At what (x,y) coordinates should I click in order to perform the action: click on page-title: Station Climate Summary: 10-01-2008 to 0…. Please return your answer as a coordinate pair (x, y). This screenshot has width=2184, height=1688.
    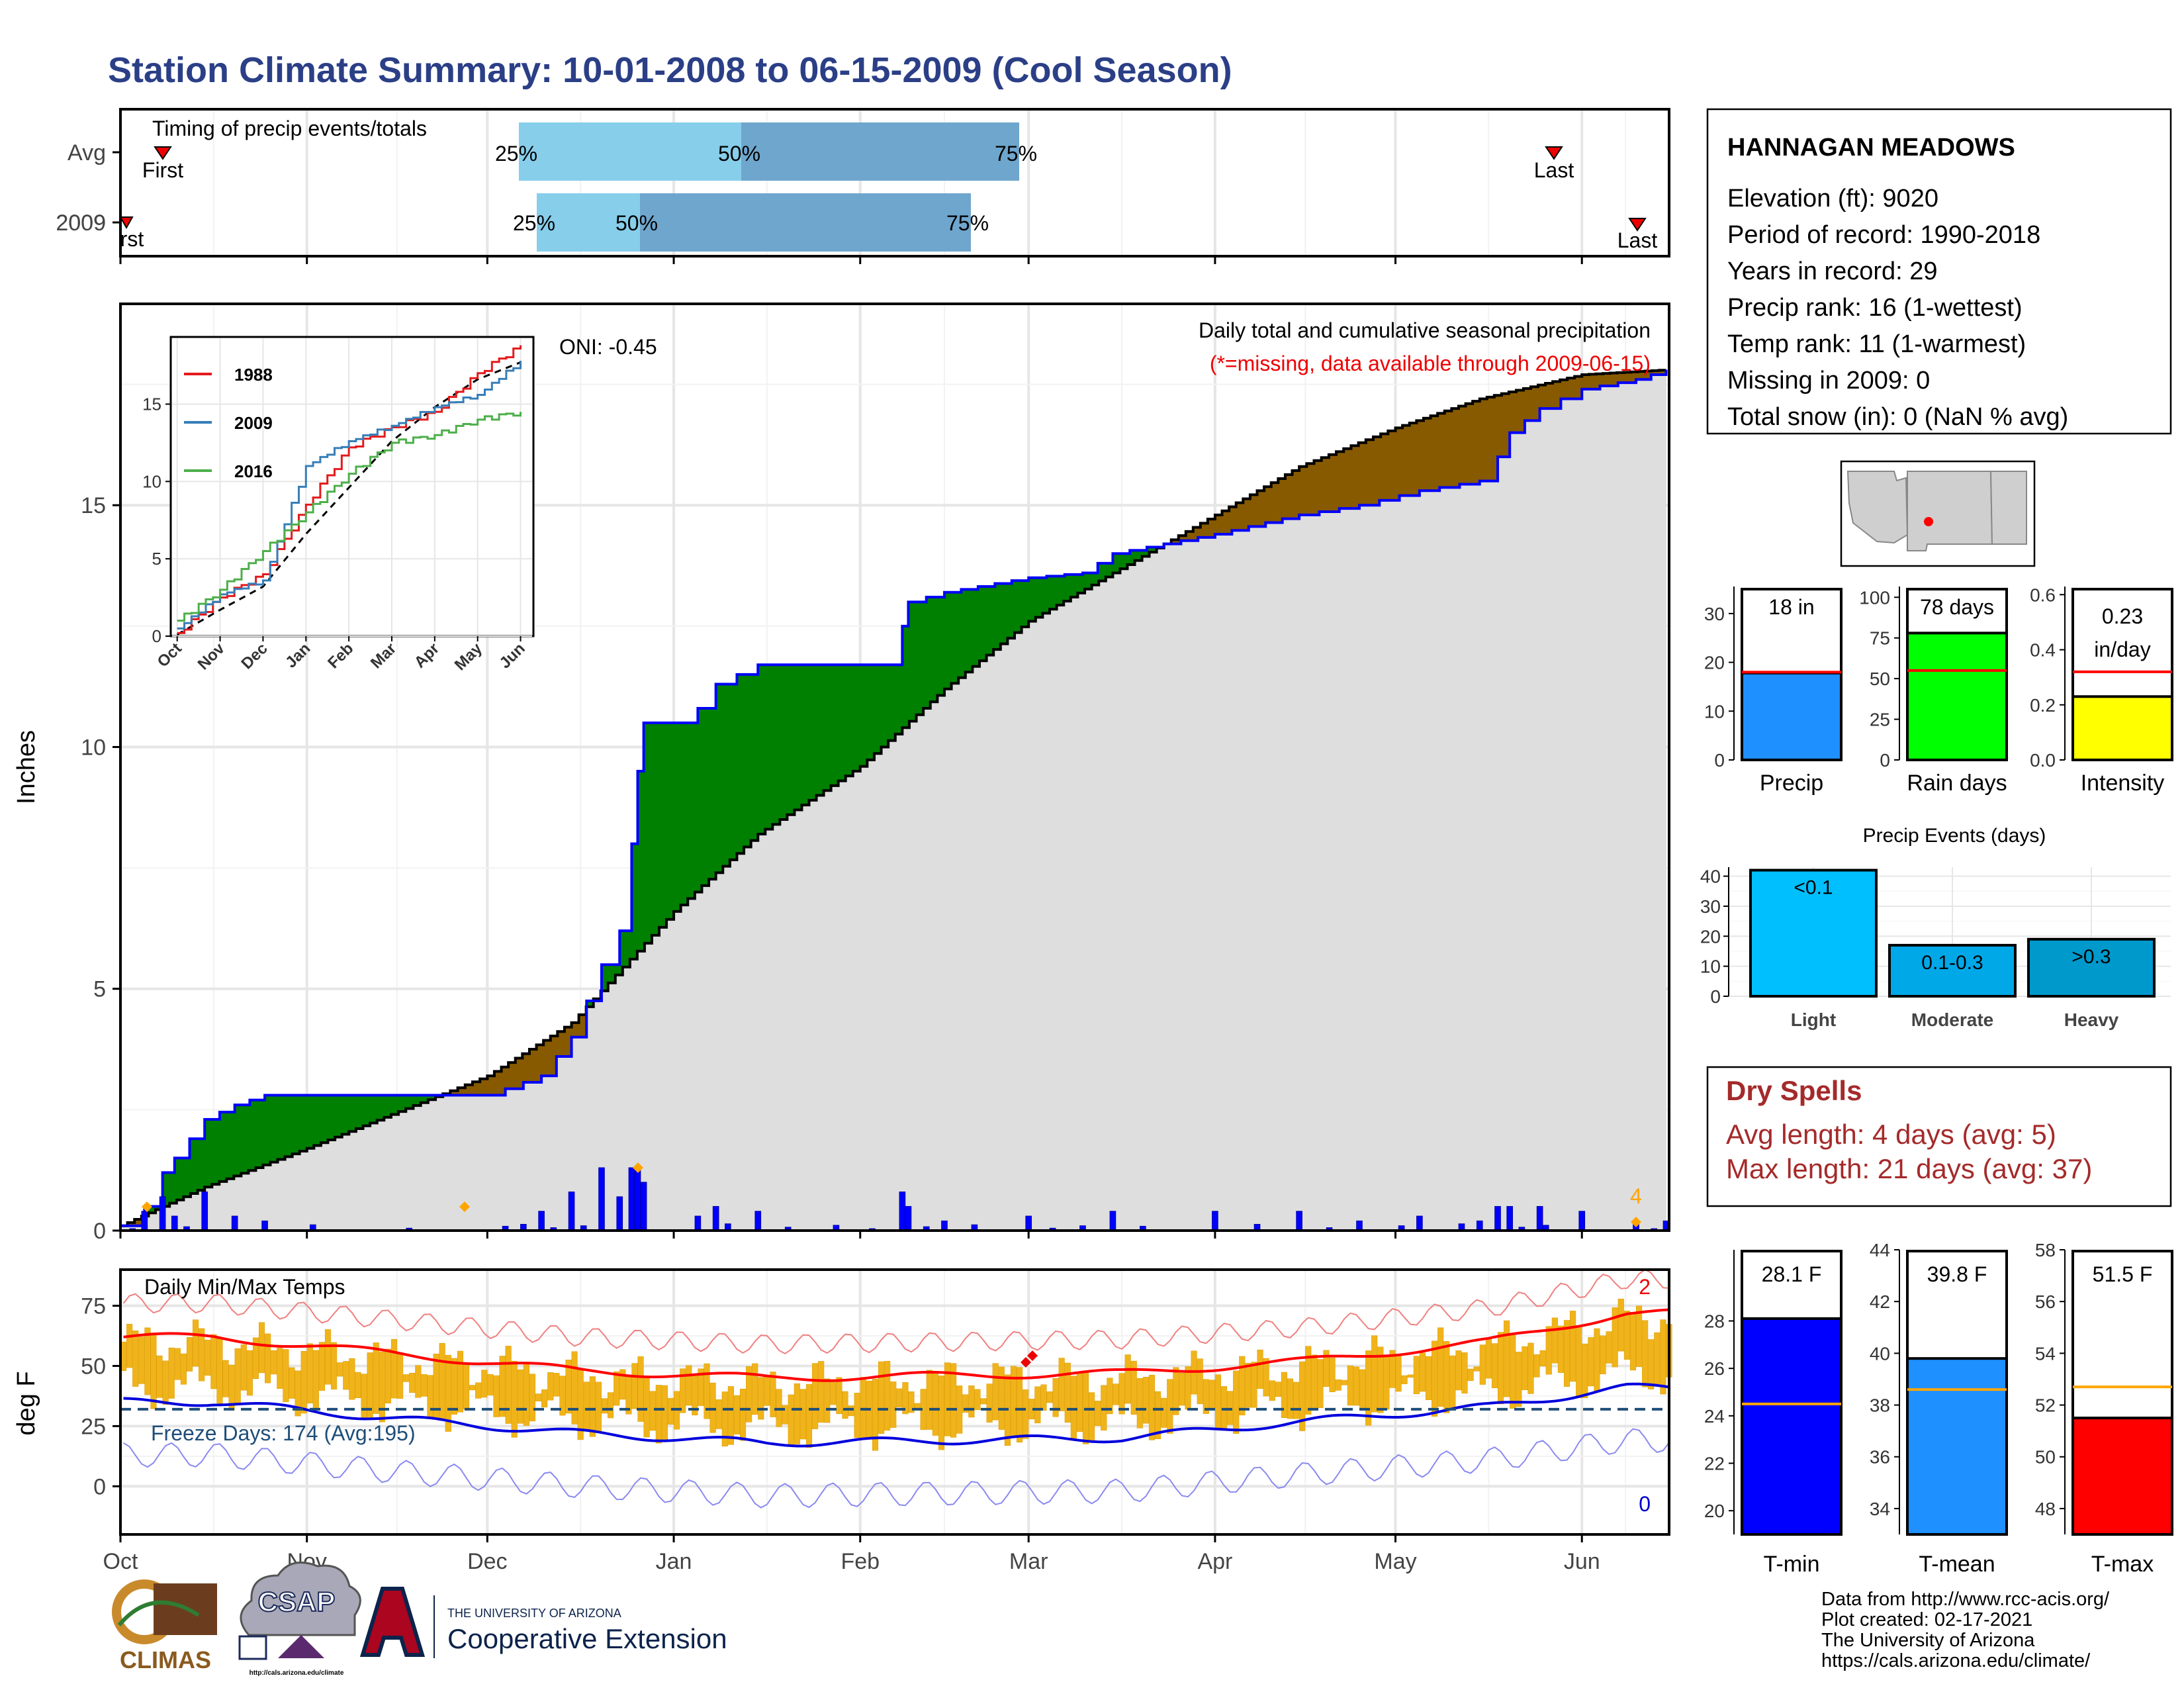
    Looking at the image, I should click on (670, 70).